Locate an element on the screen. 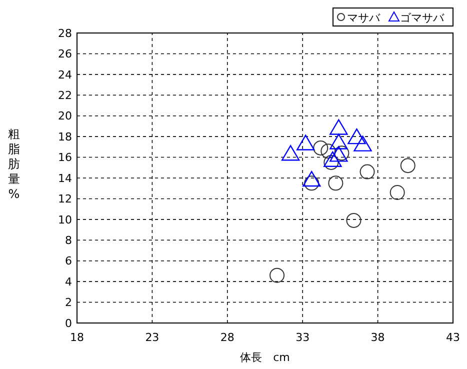 Image resolution: width=467 pixels, height=369 pixels. x-tick-label: 38 is located at coordinates (377, 337).